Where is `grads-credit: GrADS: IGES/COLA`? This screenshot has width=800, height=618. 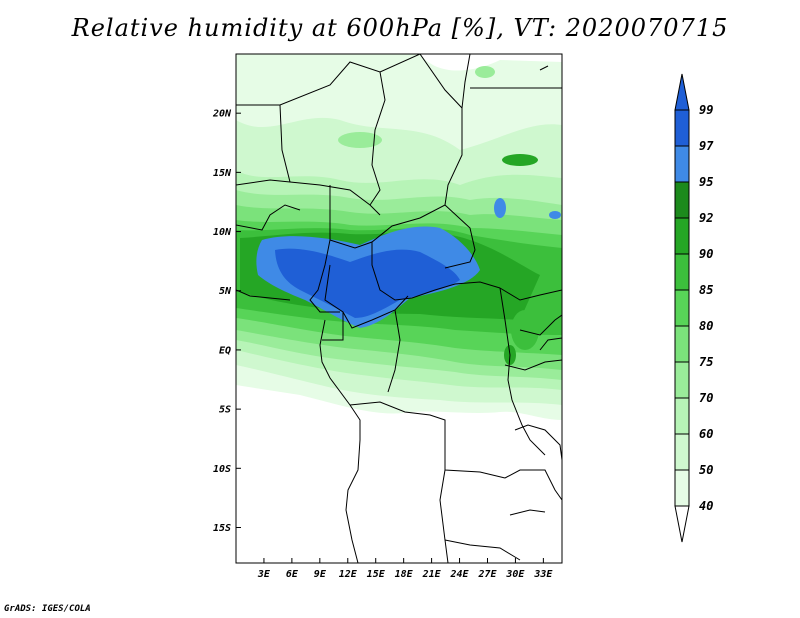 grads-credit: GrADS: IGES/COLA is located at coordinates (47, 609).